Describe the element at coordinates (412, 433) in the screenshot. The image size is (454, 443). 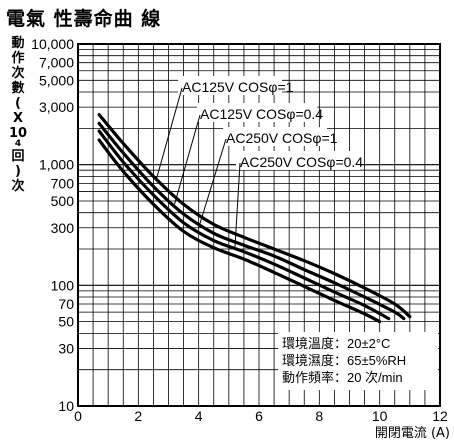
I see `x-axis-label: 開閉電流 (A)` at that location.